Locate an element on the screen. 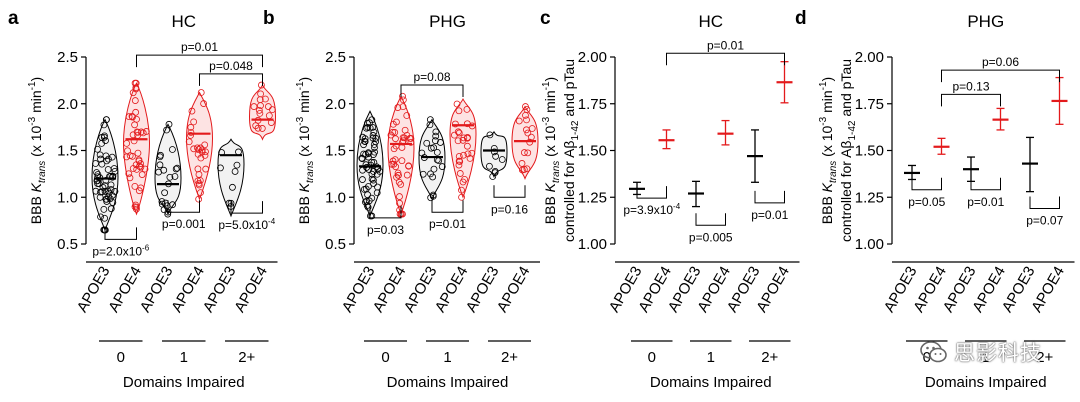  panel-title: HC is located at coordinates (183, 21).